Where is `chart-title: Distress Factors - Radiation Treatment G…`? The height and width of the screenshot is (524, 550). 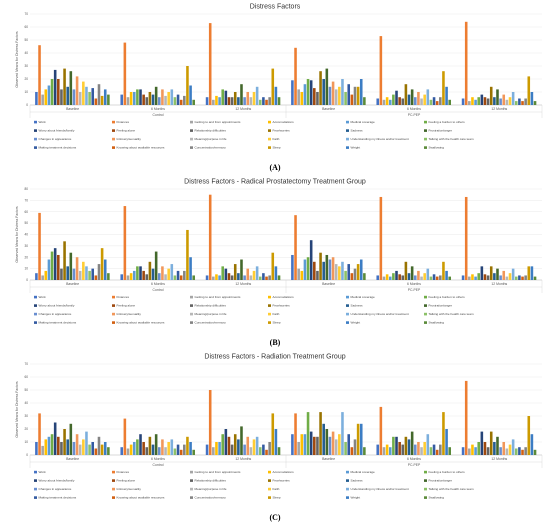
chart-title: Distress Factors - Radiation Treatment G… is located at coordinates (274, 357).